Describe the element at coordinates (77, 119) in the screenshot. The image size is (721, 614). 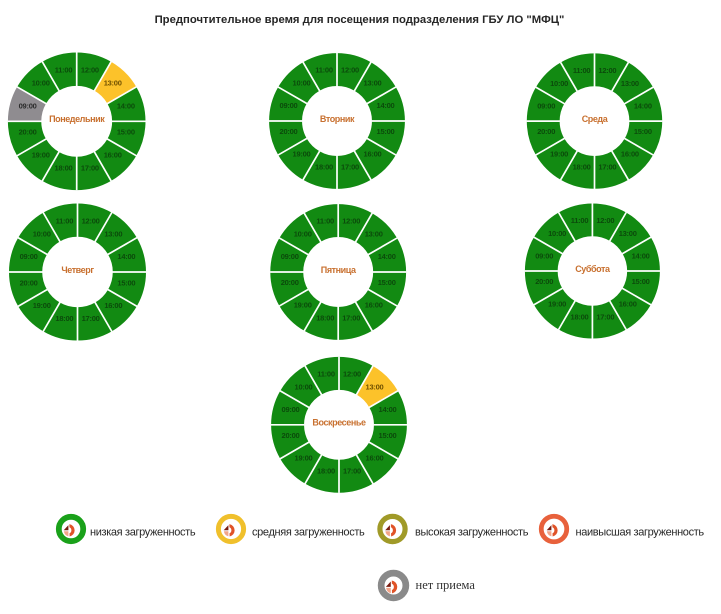
I see `svg-text: Понедельник` at that location.